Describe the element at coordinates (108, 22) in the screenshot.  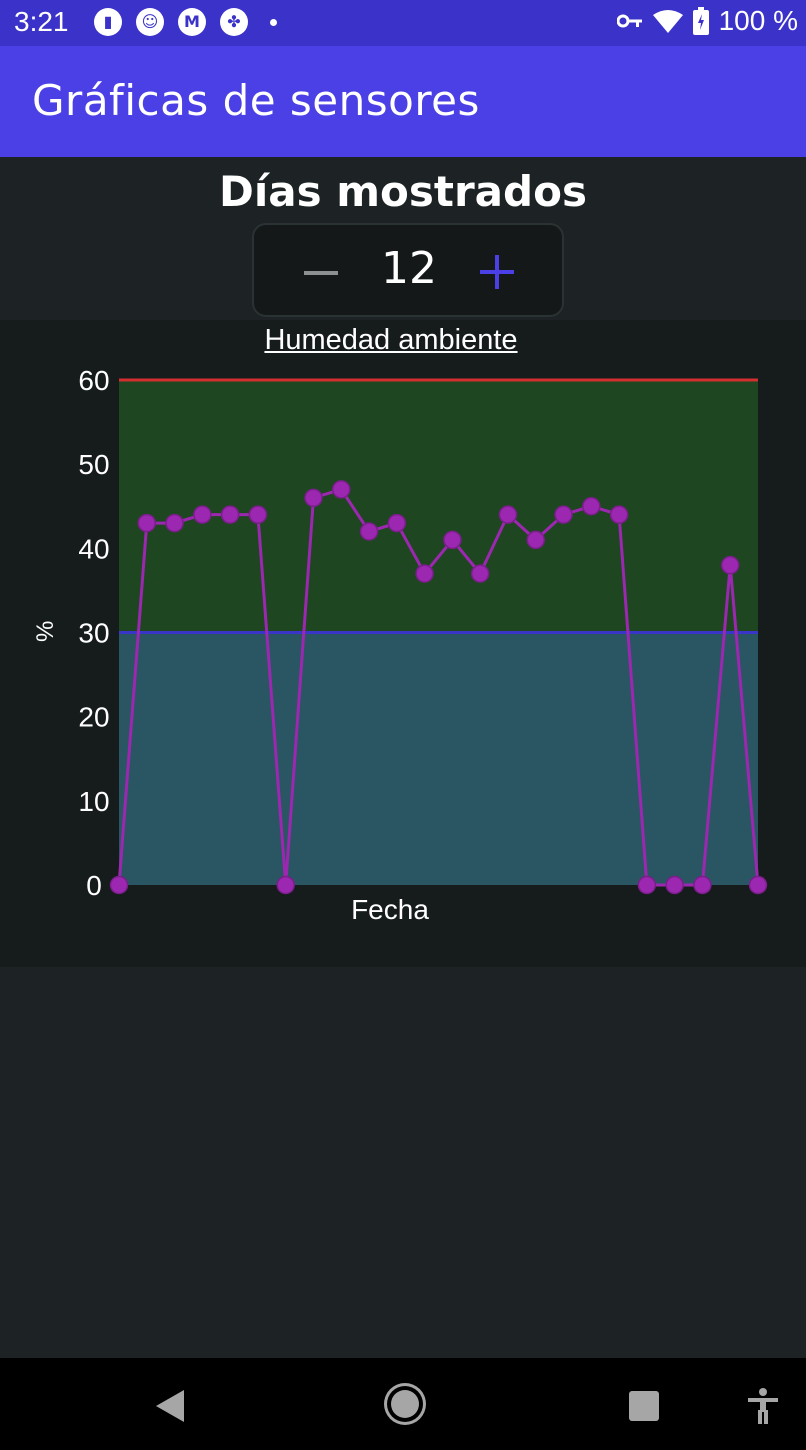
I see `sync-icon: ▮` at that location.